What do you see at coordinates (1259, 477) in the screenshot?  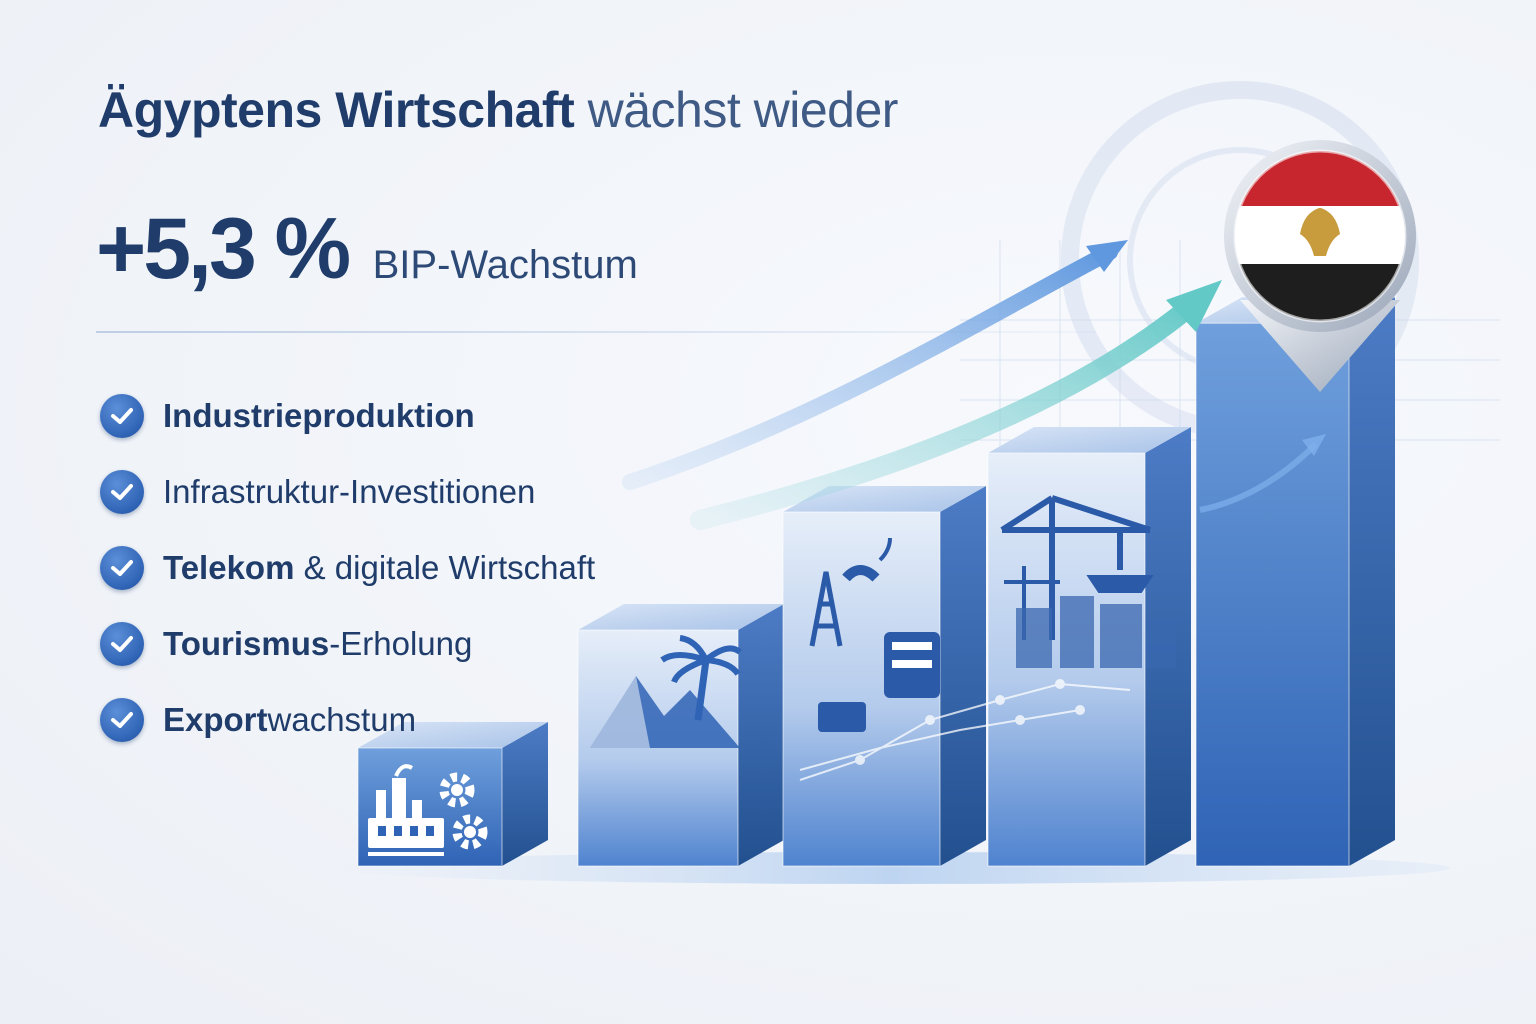 I see `small-arrow-on-bar` at bounding box center [1259, 477].